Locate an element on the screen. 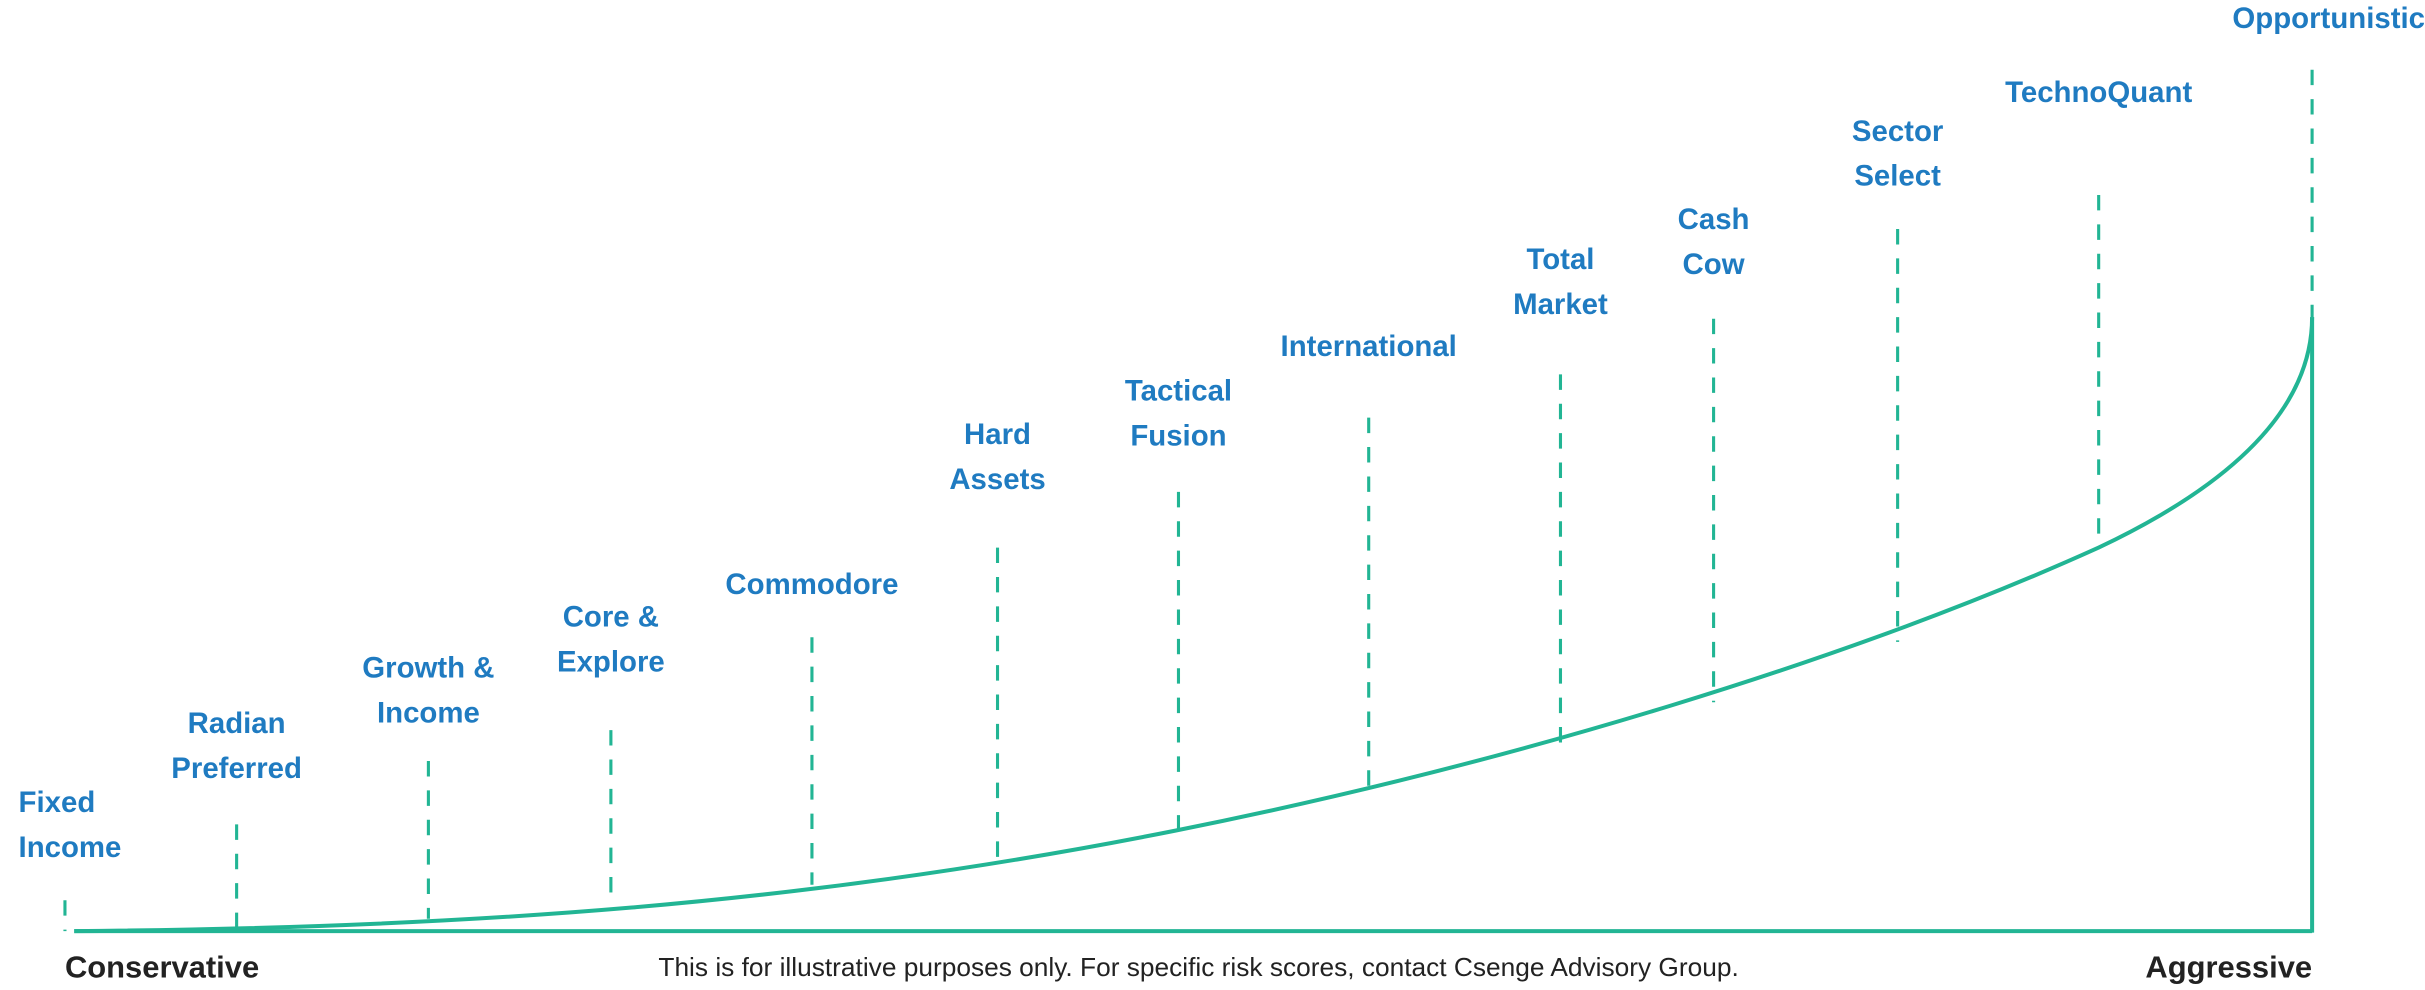 Image resolution: width=2425 pixels, height=990 pixels. conservative-label: Conservative is located at coordinates (162, 967).